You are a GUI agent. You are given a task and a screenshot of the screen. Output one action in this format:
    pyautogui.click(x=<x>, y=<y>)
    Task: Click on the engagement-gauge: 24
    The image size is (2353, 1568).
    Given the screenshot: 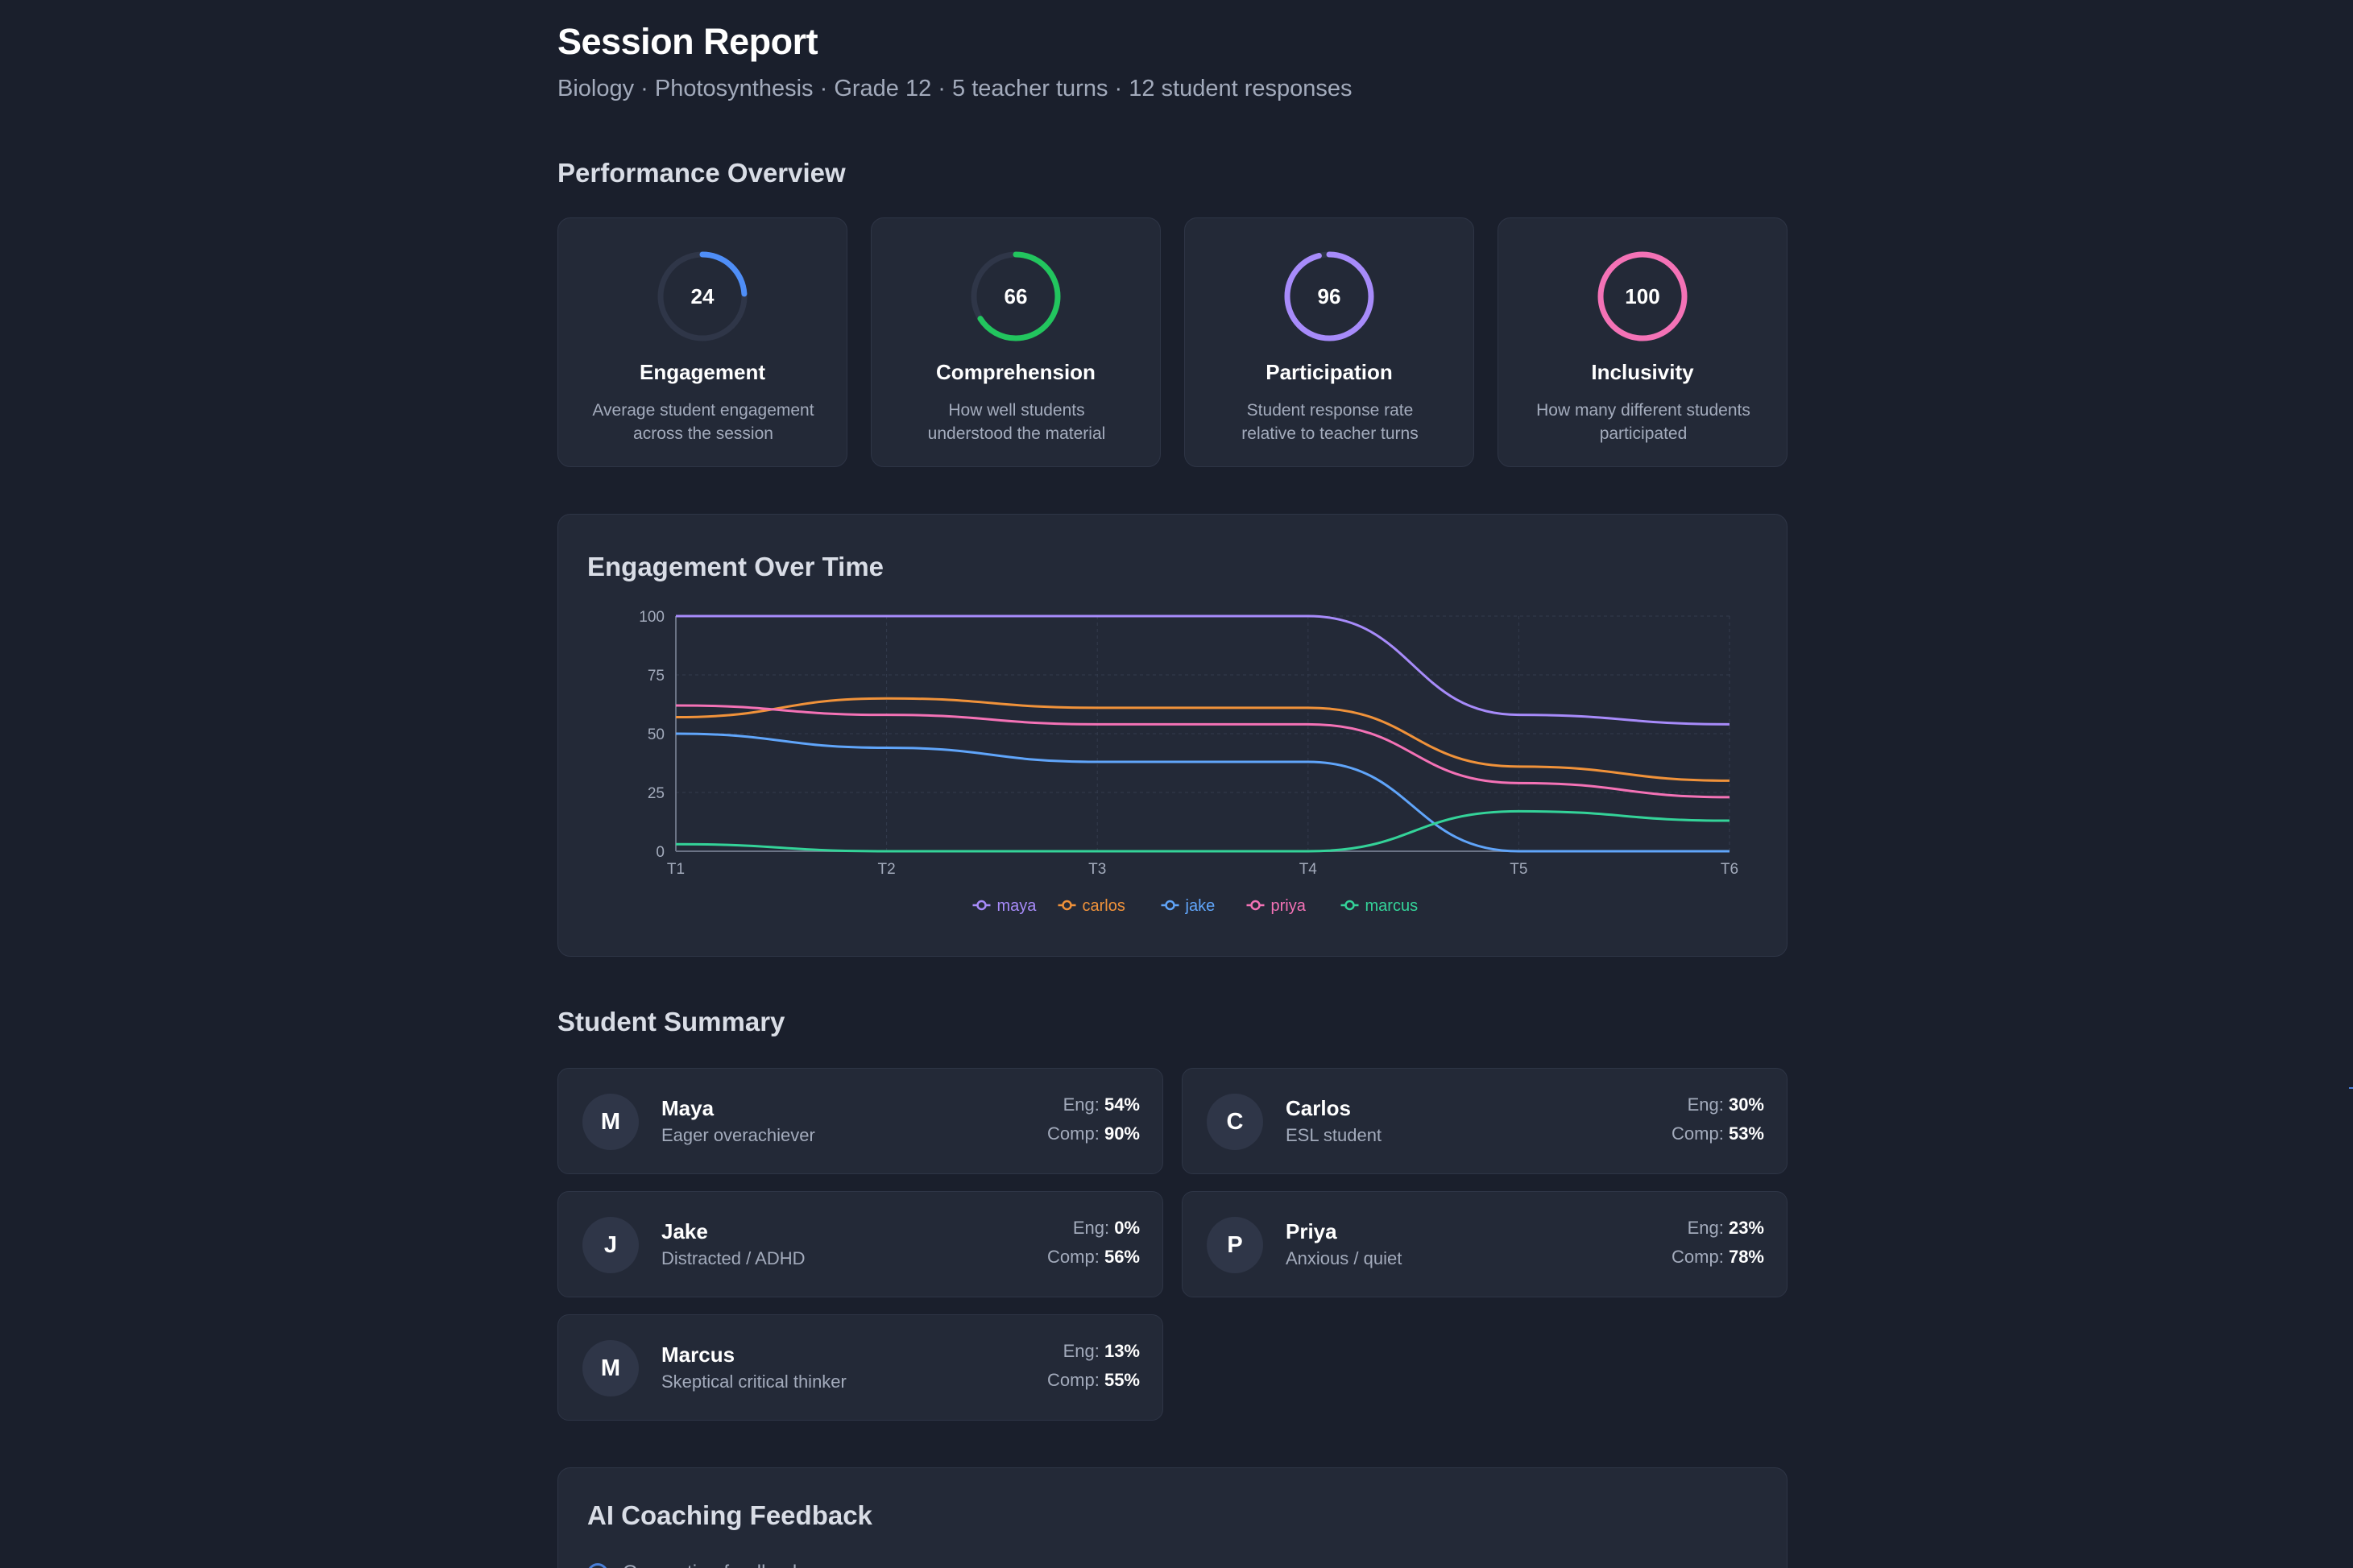 What is the action you would take?
    pyautogui.click(x=702, y=297)
    